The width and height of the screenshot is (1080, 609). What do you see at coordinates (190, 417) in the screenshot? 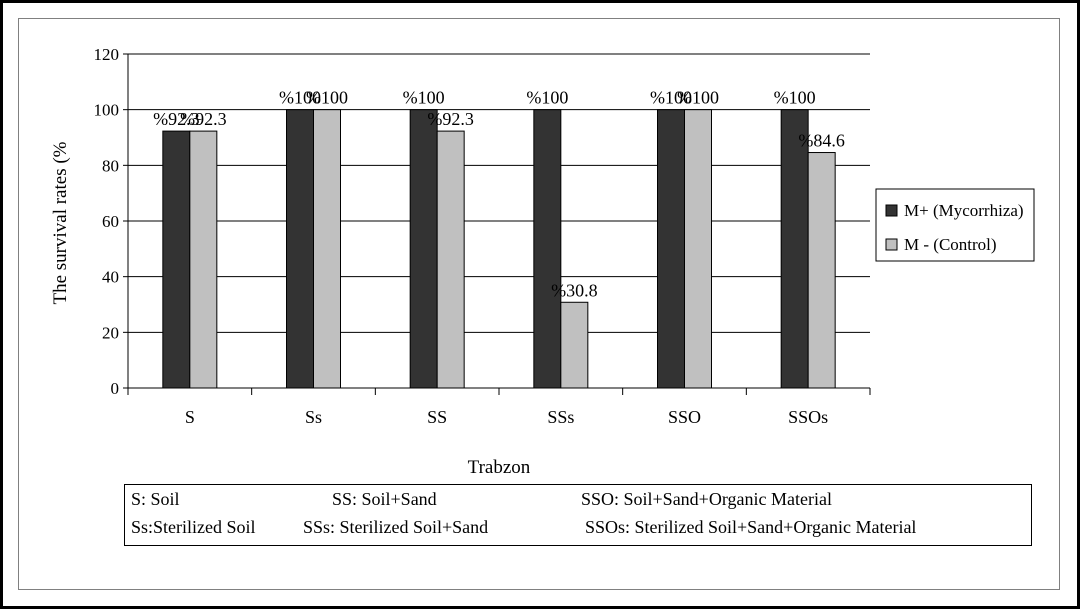
I see `x-tick-label: S` at bounding box center [190, 417].